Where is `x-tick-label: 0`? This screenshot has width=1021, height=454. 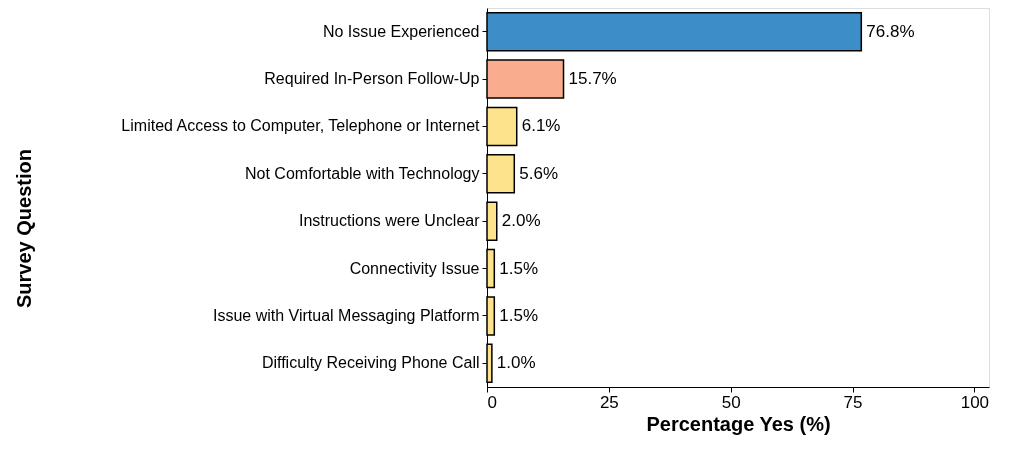
x-tick-label: 0 is located at coordinates (492, 402).